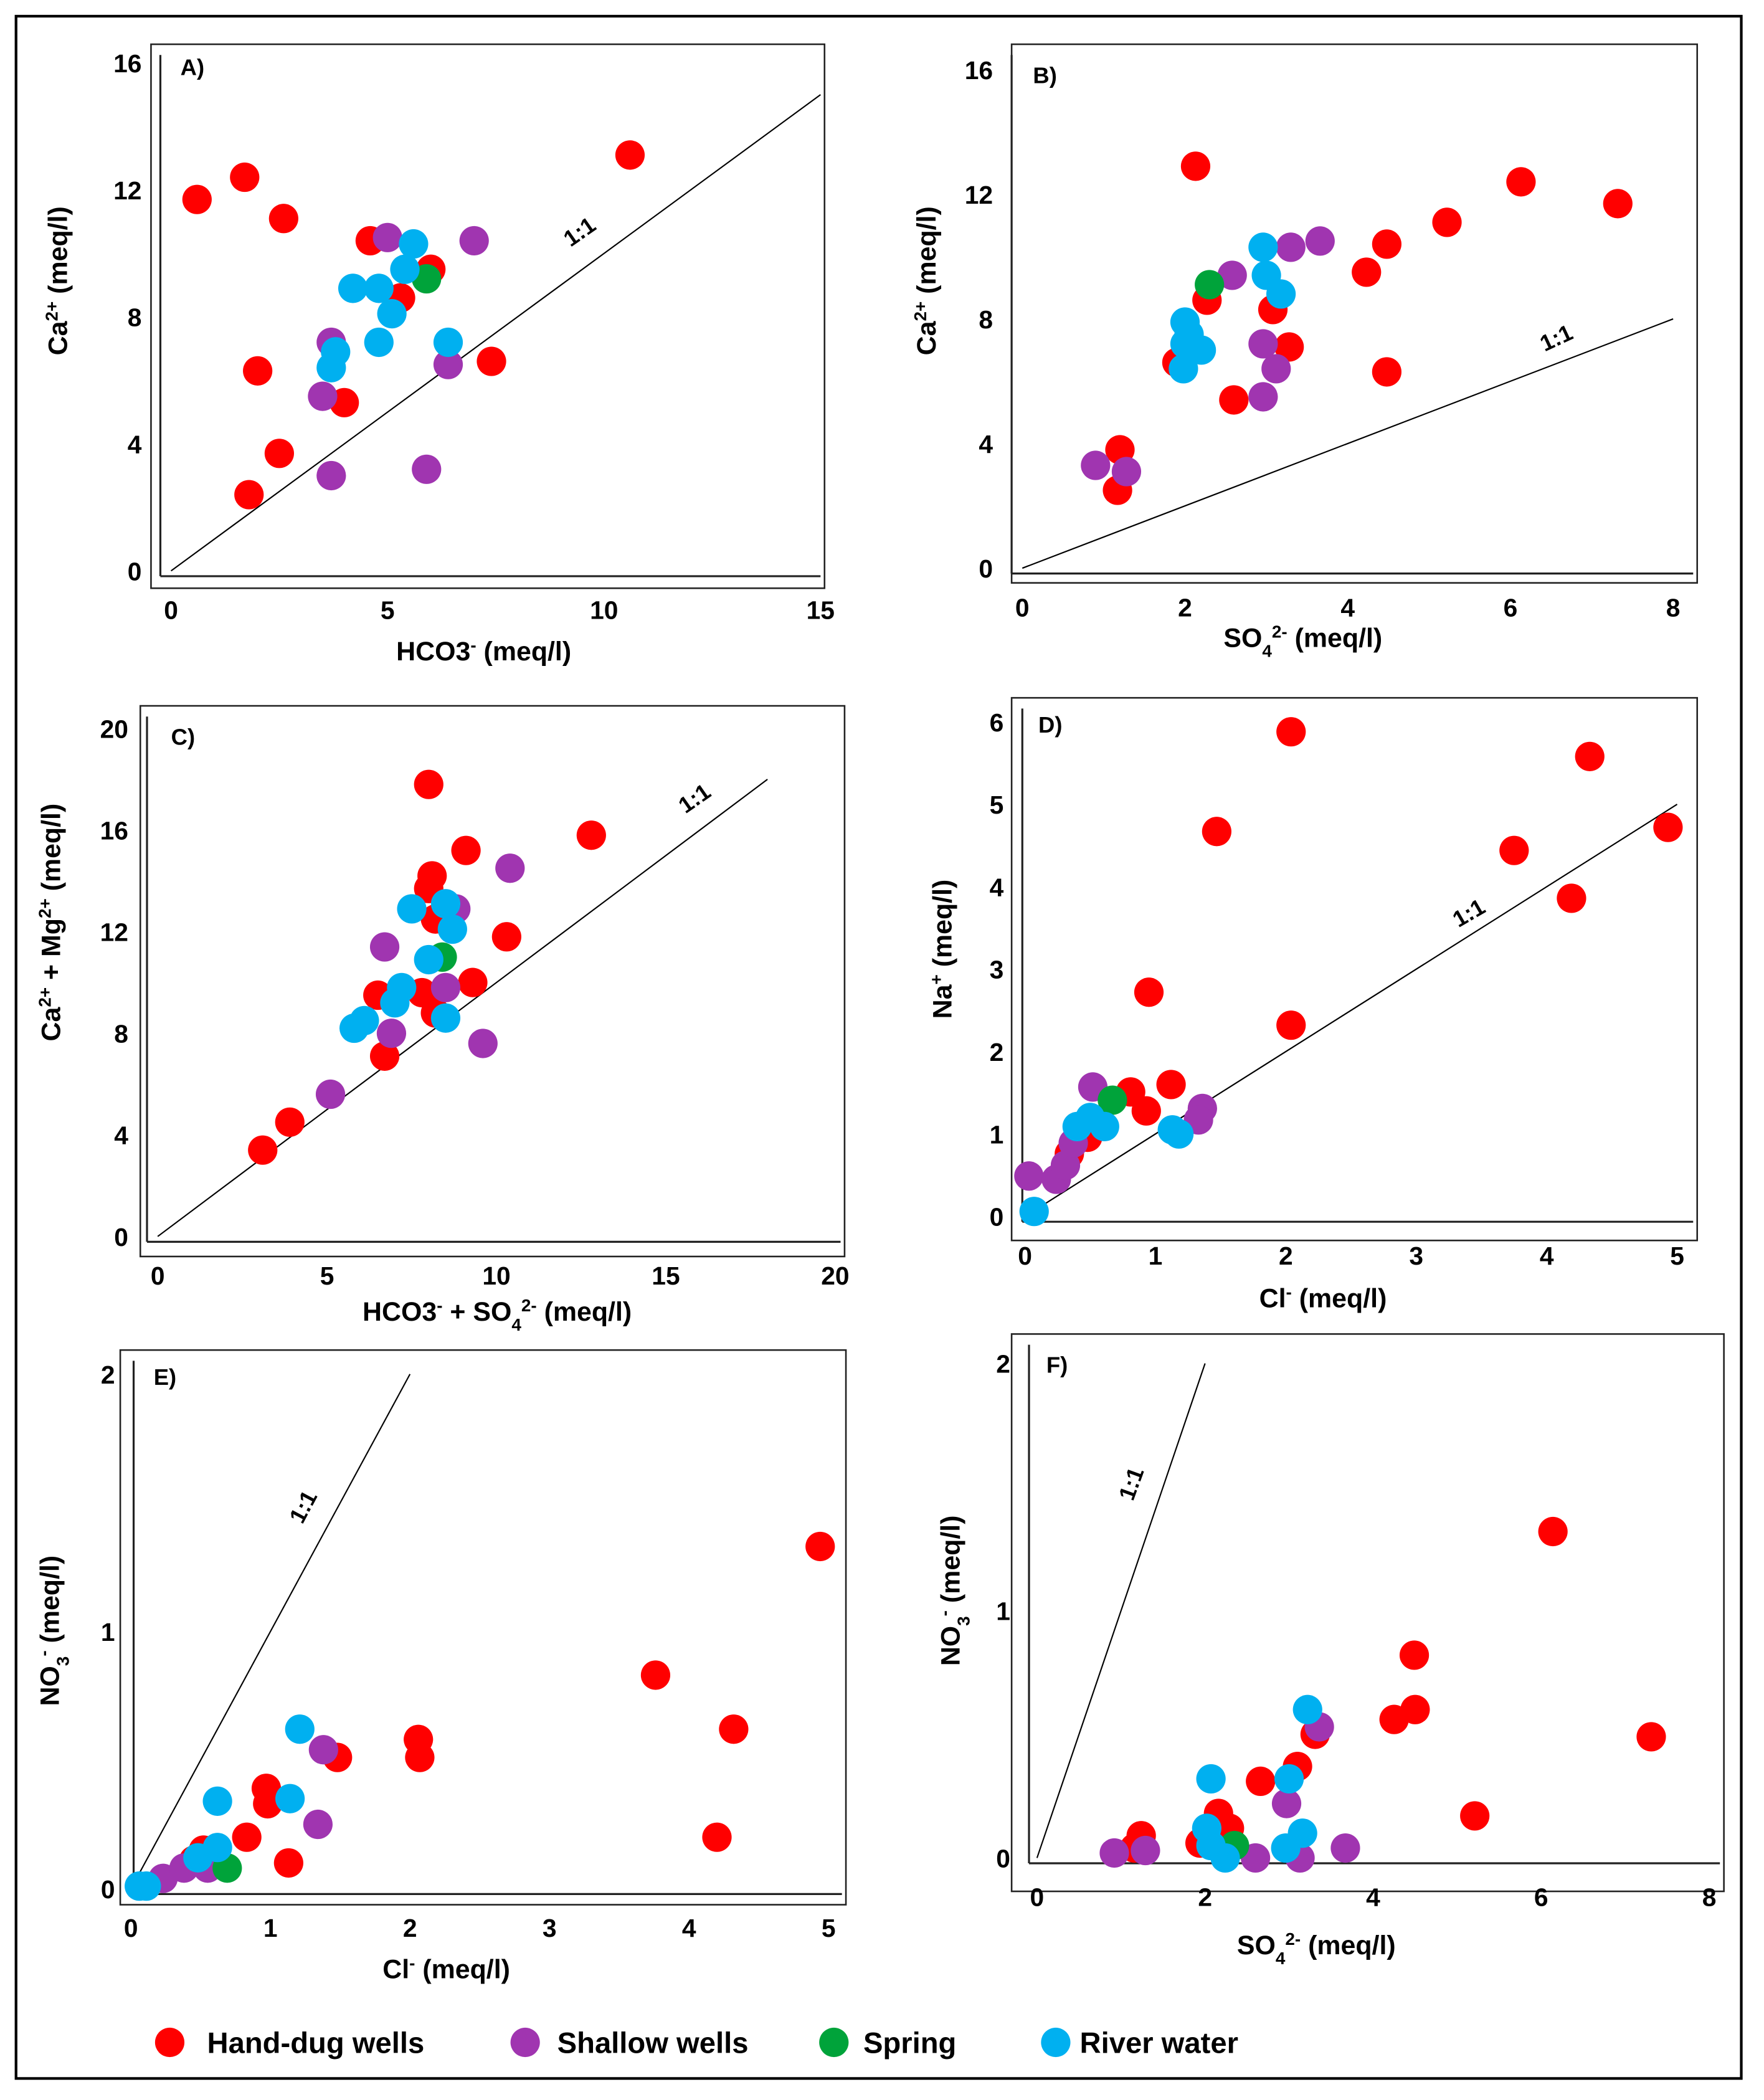  I want to click on y-tick-label: 0, so click(121, 1237).